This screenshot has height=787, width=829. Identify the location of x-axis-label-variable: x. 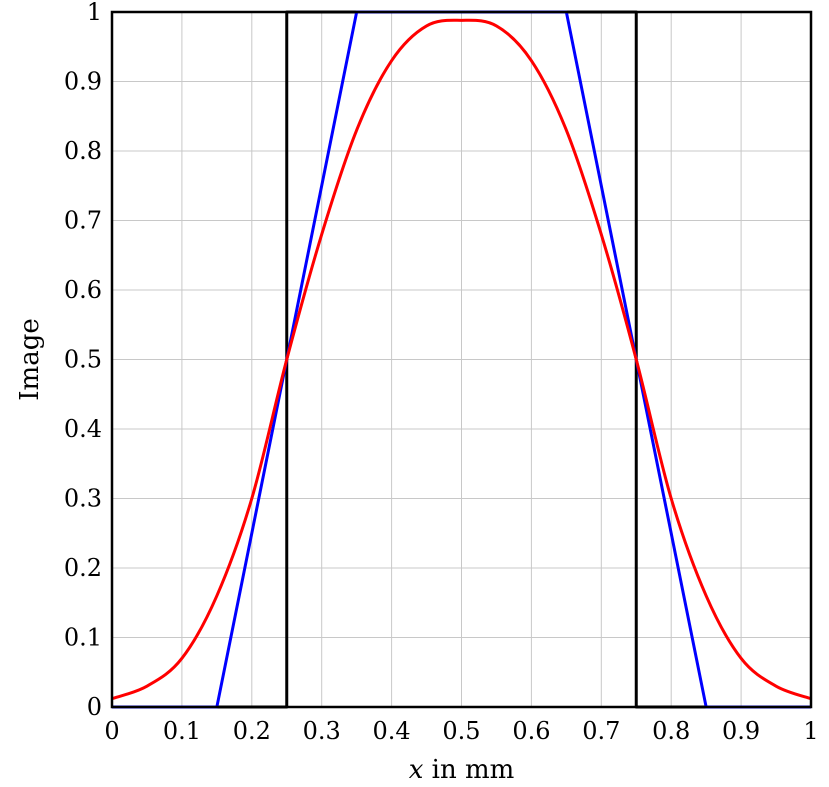
(416, 770).